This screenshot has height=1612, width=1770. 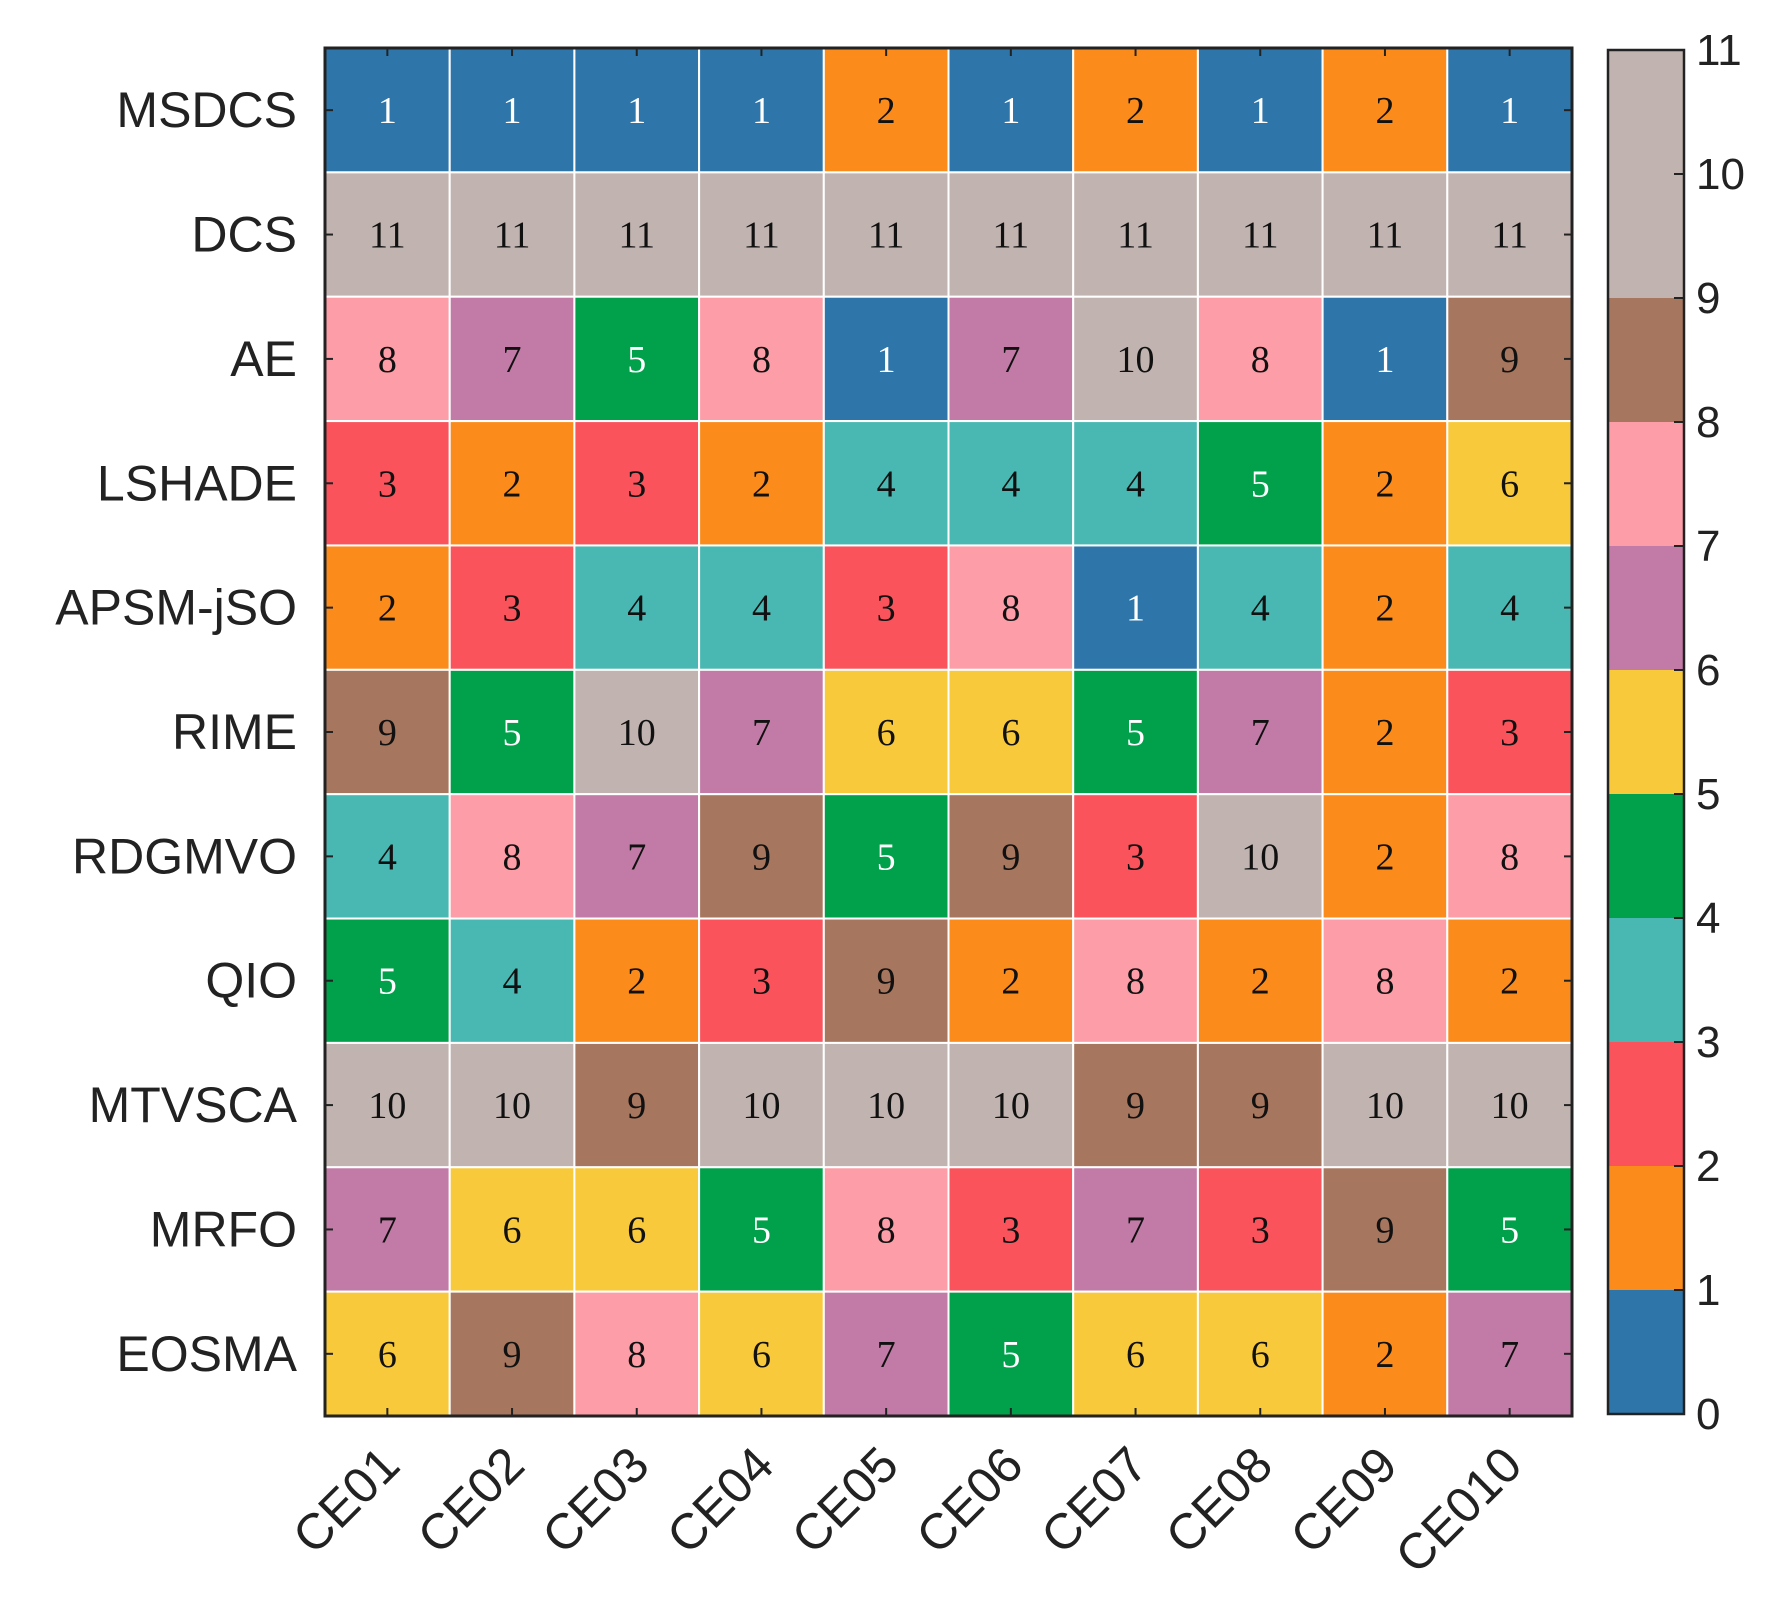 What do you see at coordinates (1720, 174) in the screenshot?
I see `colorbar-tick-label: 10` at bounding box center [1720, 174].